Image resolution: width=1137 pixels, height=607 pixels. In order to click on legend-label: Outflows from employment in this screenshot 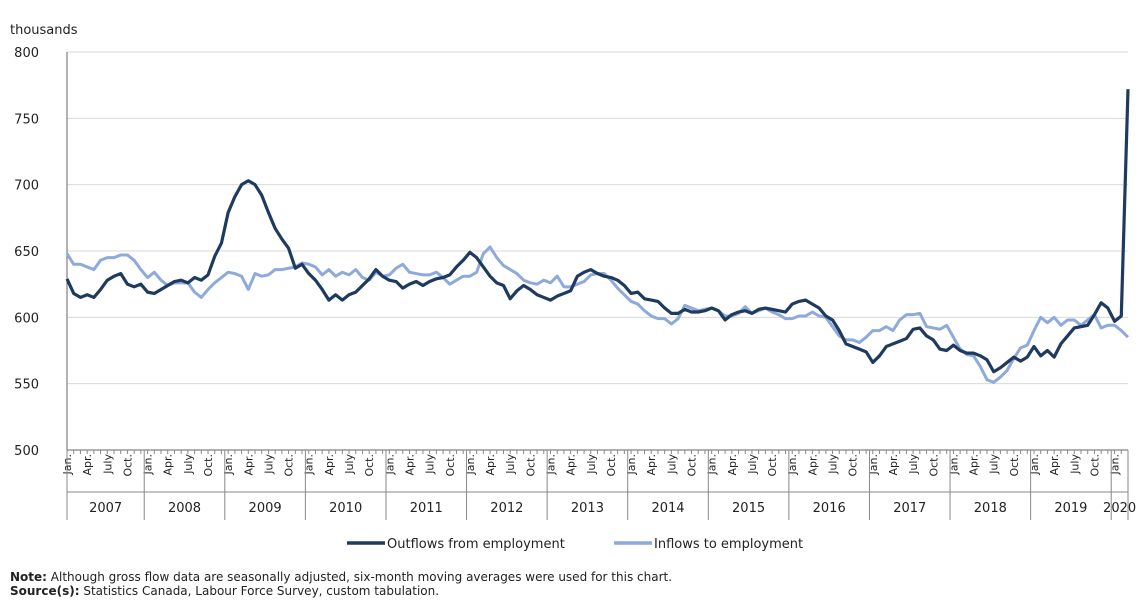, I will do `click(476, 544)`.